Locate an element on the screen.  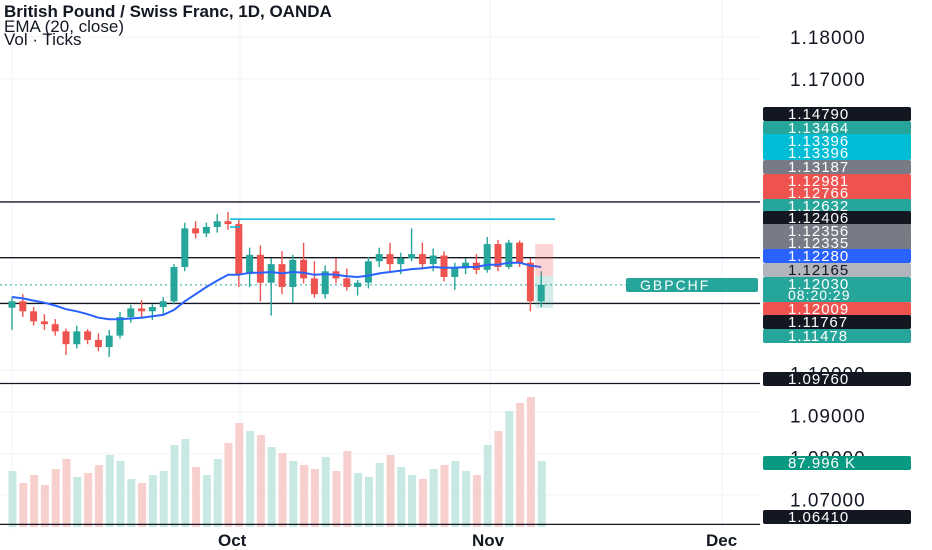
countdown-bg is located at coordinates (837, 295).